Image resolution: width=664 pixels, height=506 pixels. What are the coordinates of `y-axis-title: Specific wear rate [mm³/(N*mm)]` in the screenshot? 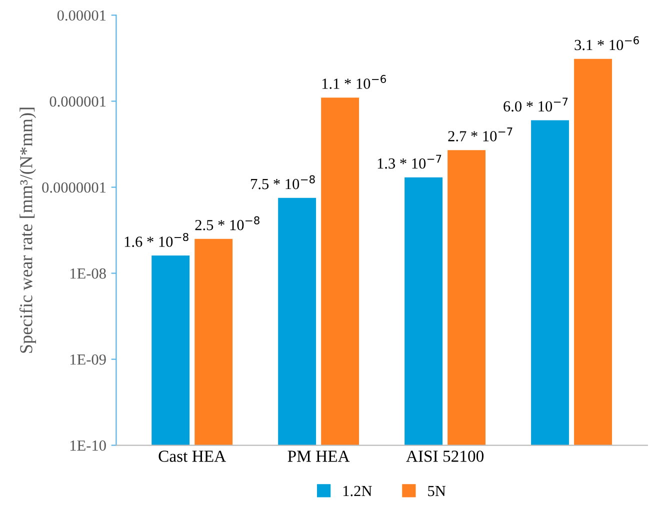 It's located at (27, 230).